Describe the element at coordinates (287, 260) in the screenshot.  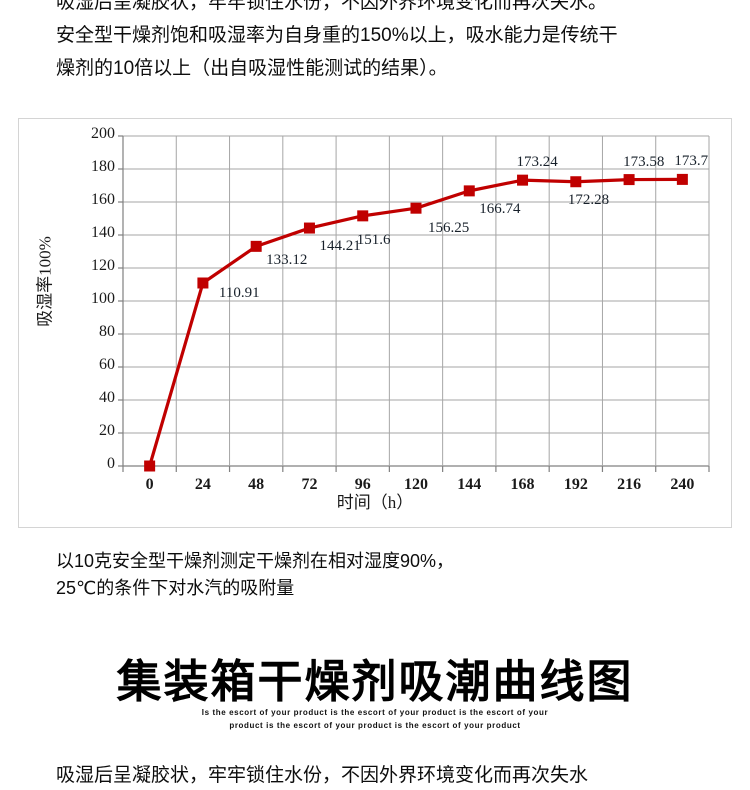
I see `data-point-label: 133.12` at that location.